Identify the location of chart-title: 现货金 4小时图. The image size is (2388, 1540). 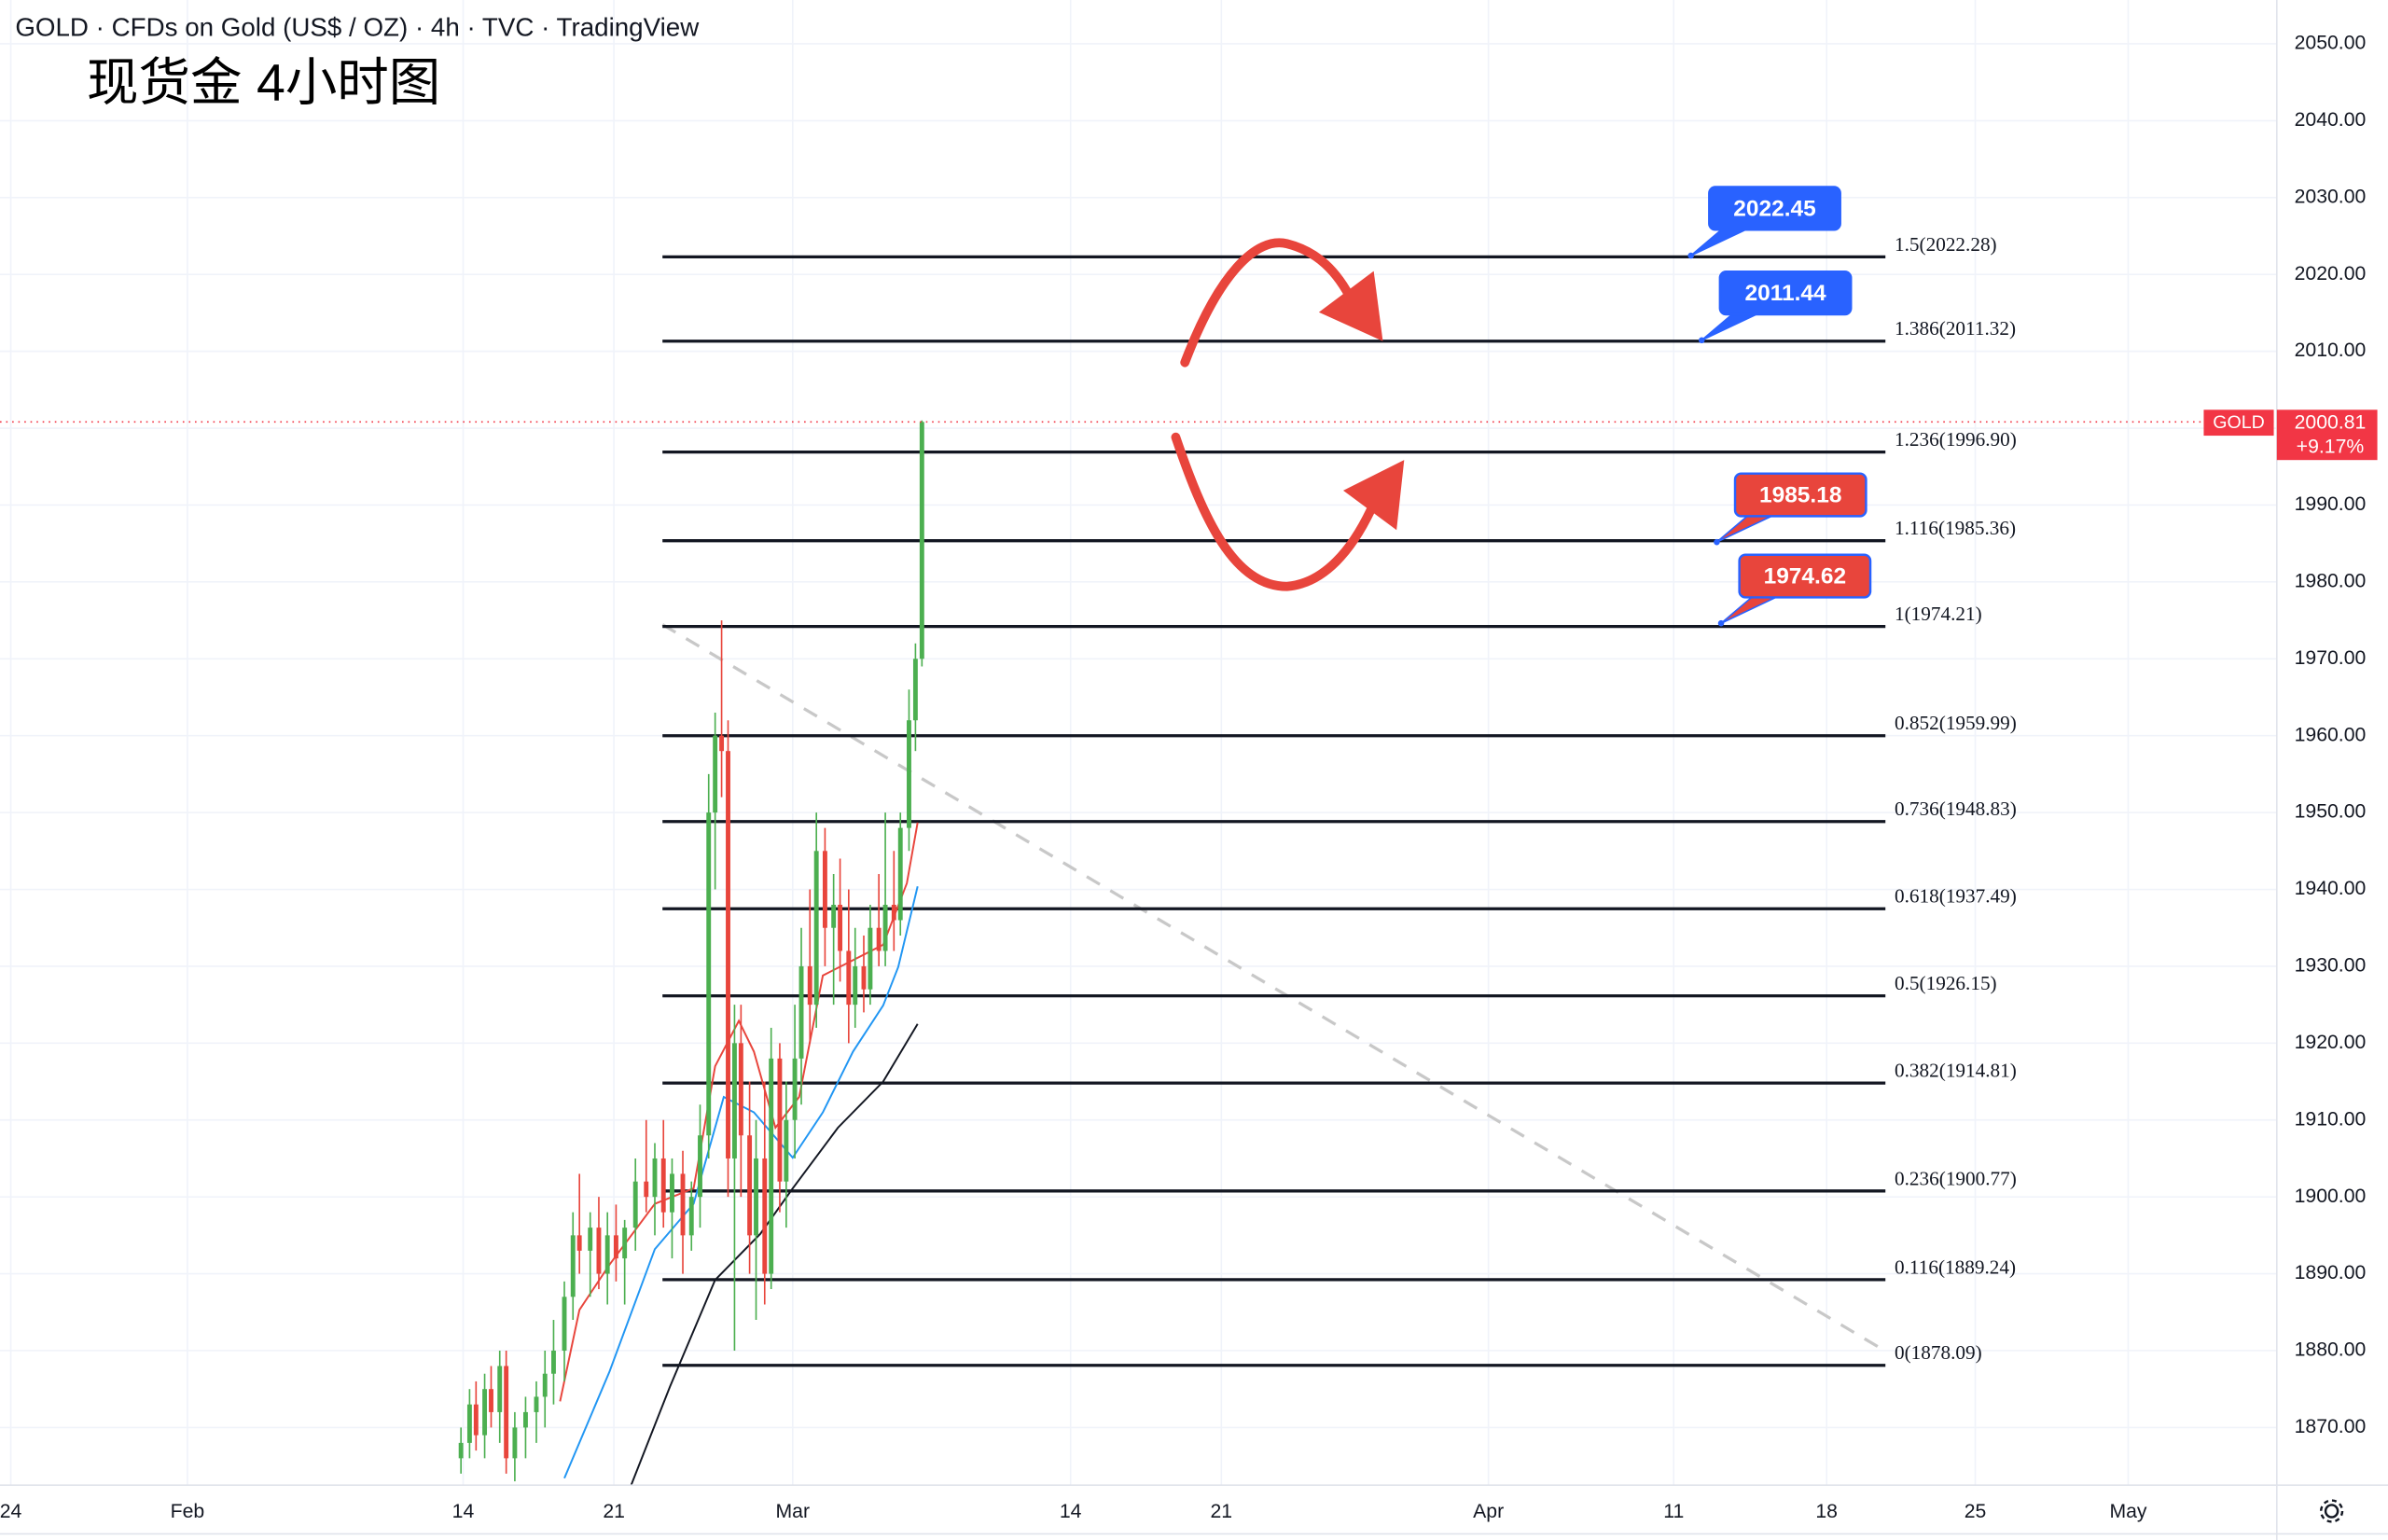
(263, 83).